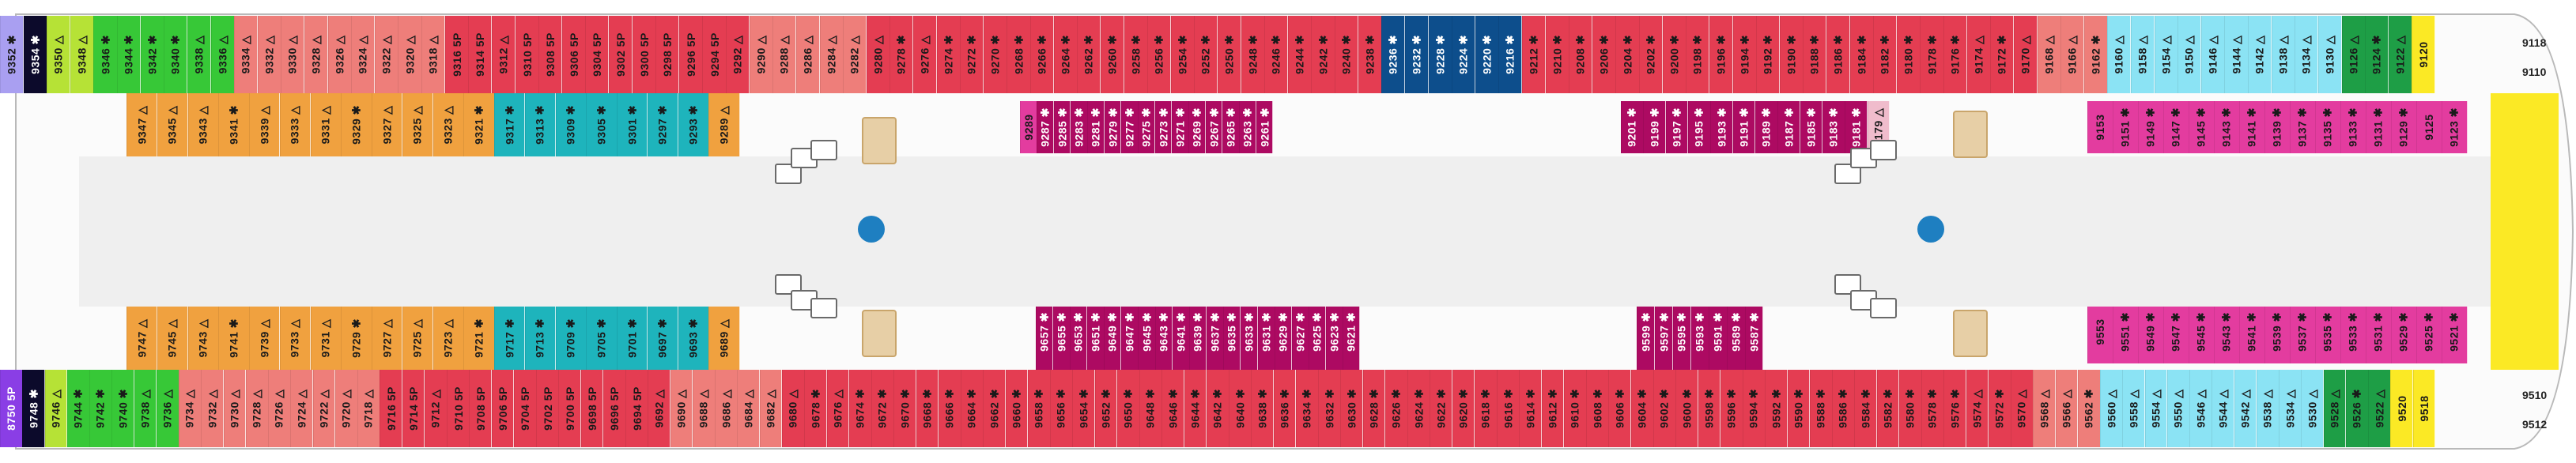  What do you see at coordinates (356, 338) in the screenshot?
I see `cabin-9729: 9729 ✱` at bounding box center [356, 338].